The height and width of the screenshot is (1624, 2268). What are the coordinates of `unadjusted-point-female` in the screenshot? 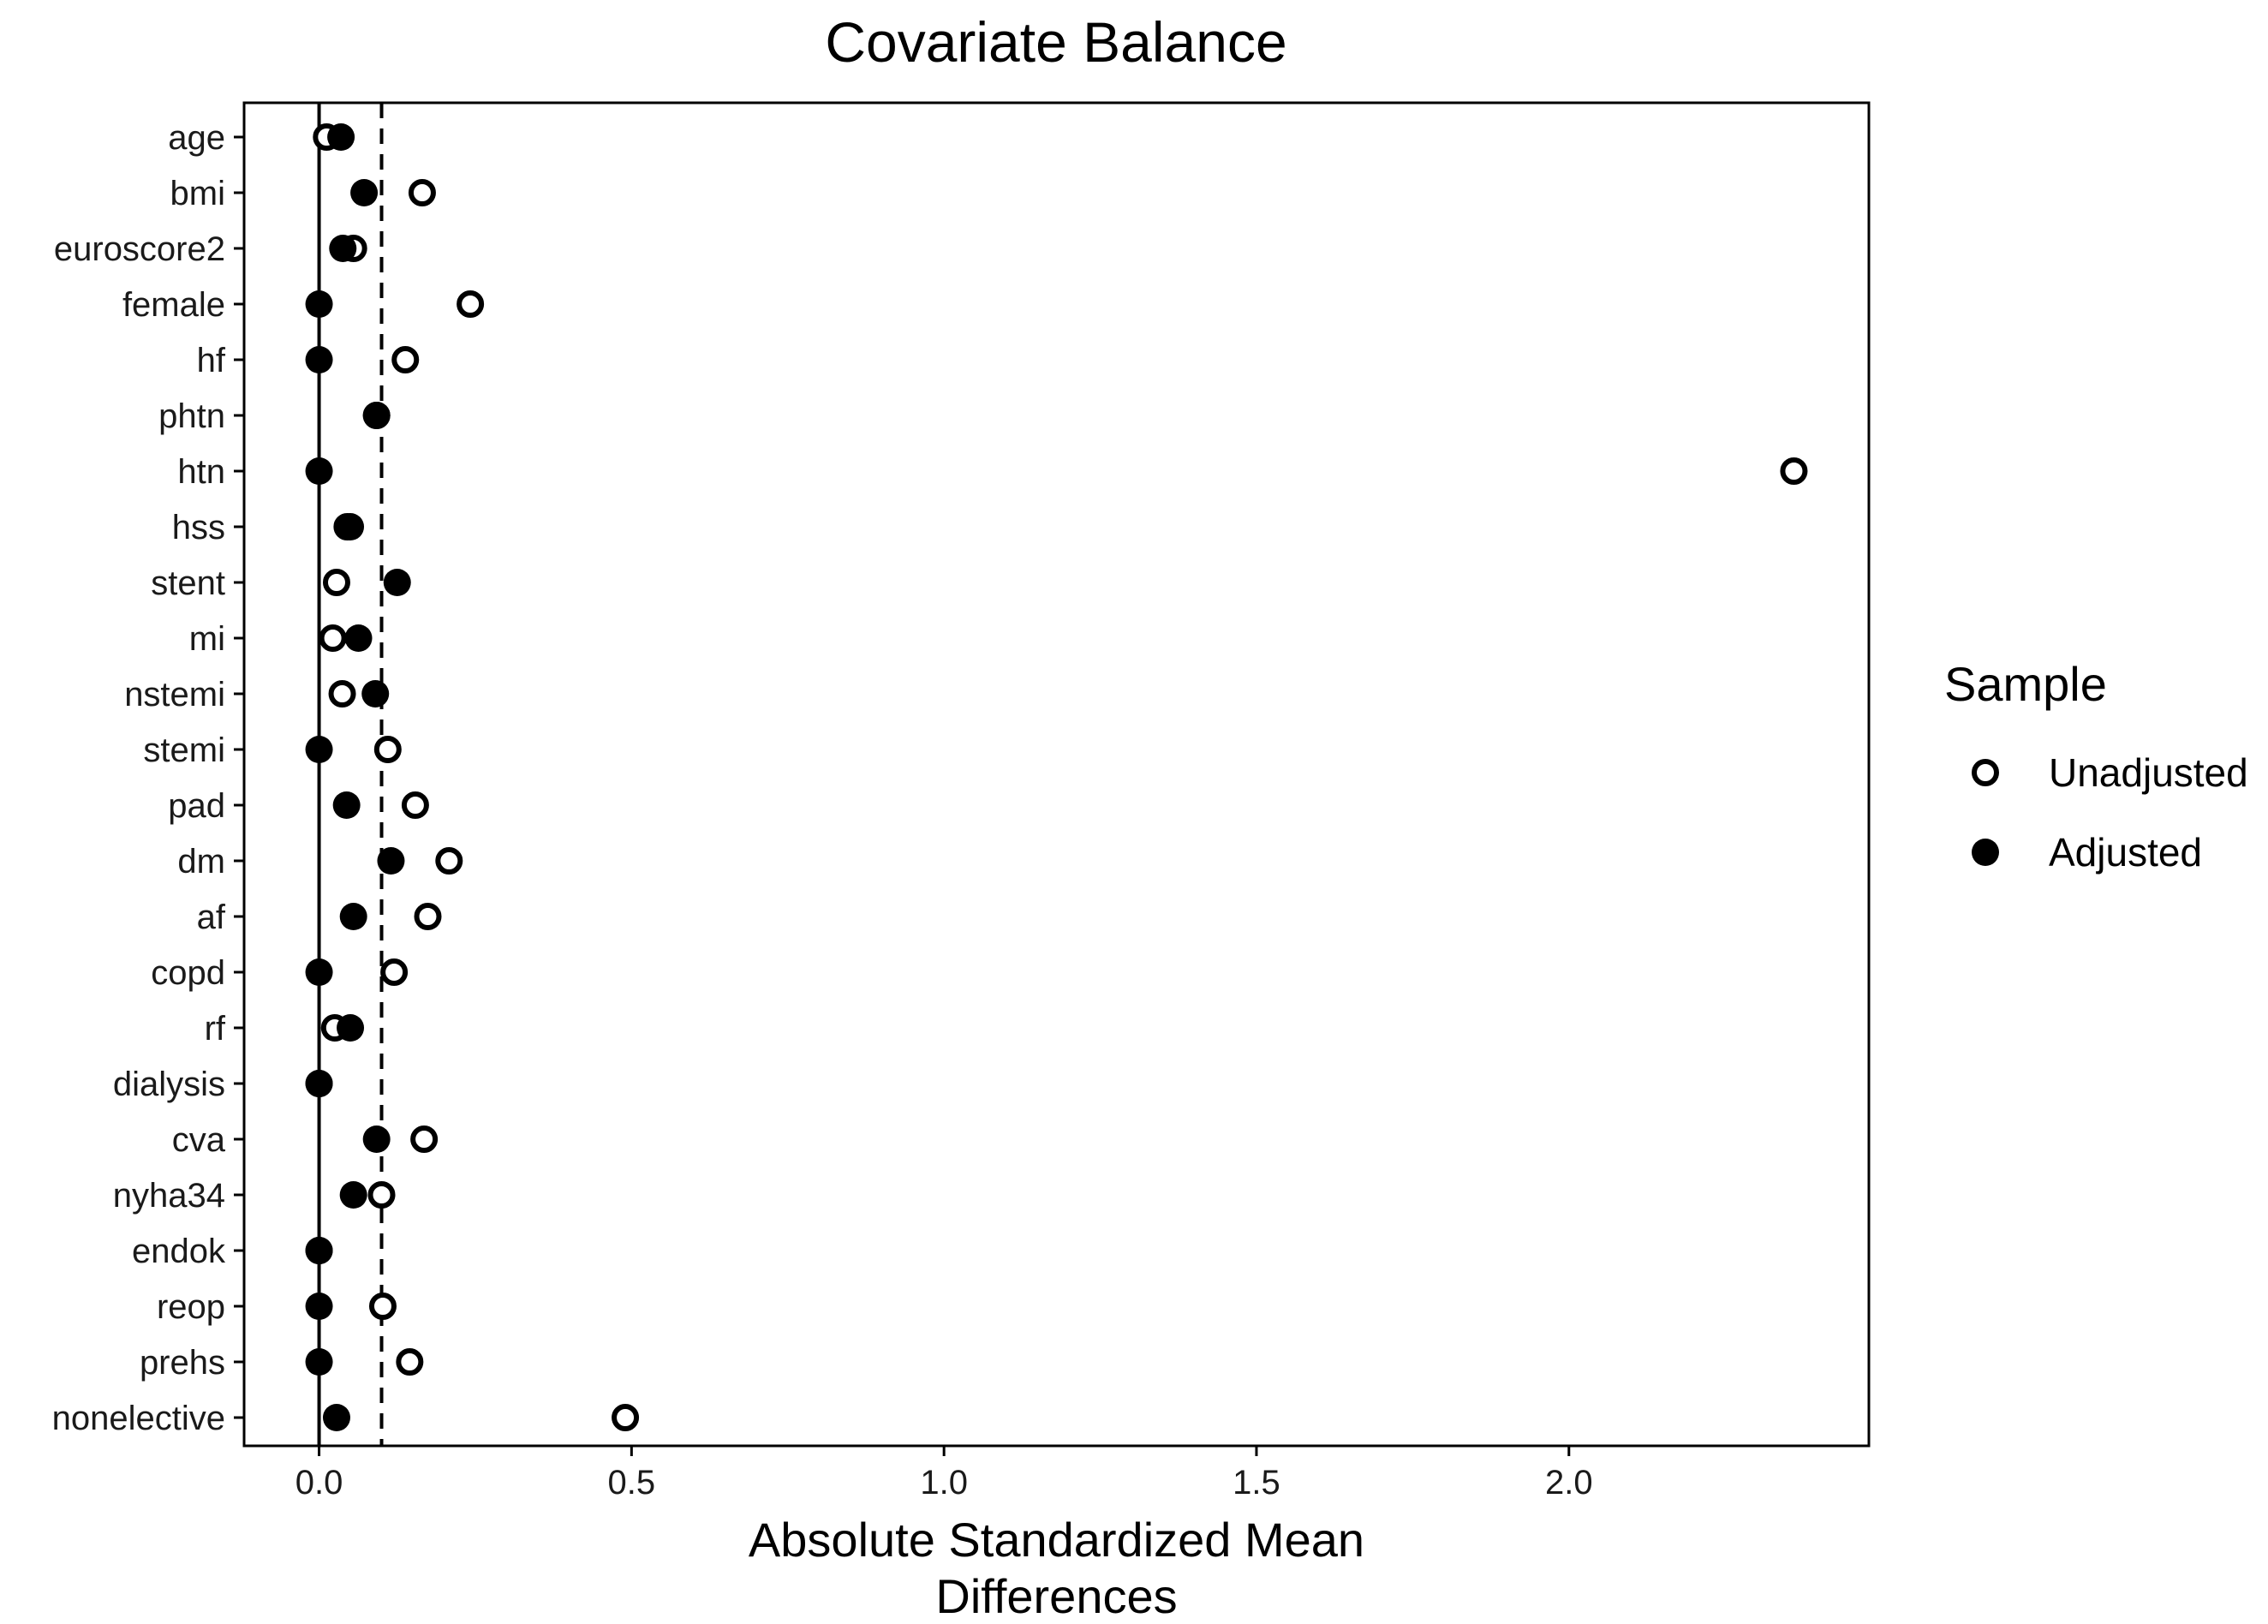 It's located at (471, 304).